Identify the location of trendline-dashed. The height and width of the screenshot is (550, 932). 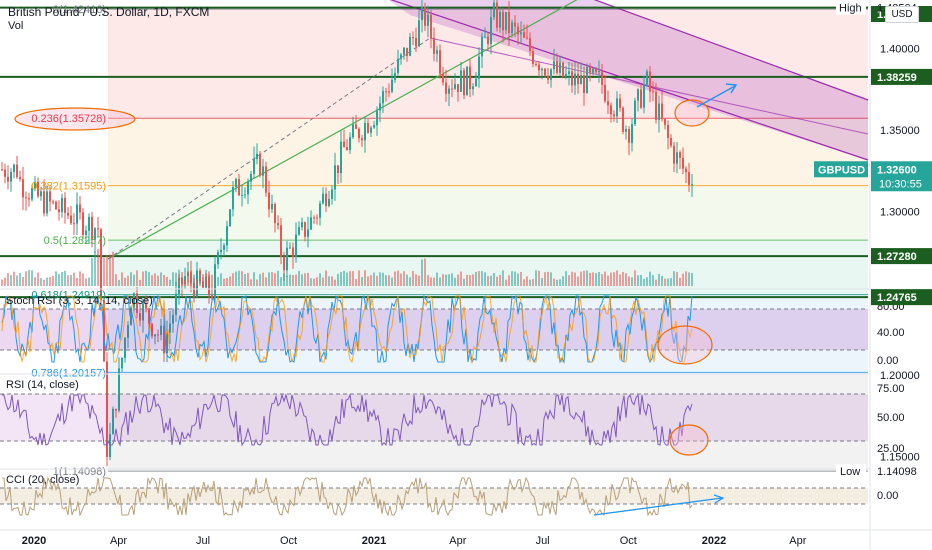
(269, 148).